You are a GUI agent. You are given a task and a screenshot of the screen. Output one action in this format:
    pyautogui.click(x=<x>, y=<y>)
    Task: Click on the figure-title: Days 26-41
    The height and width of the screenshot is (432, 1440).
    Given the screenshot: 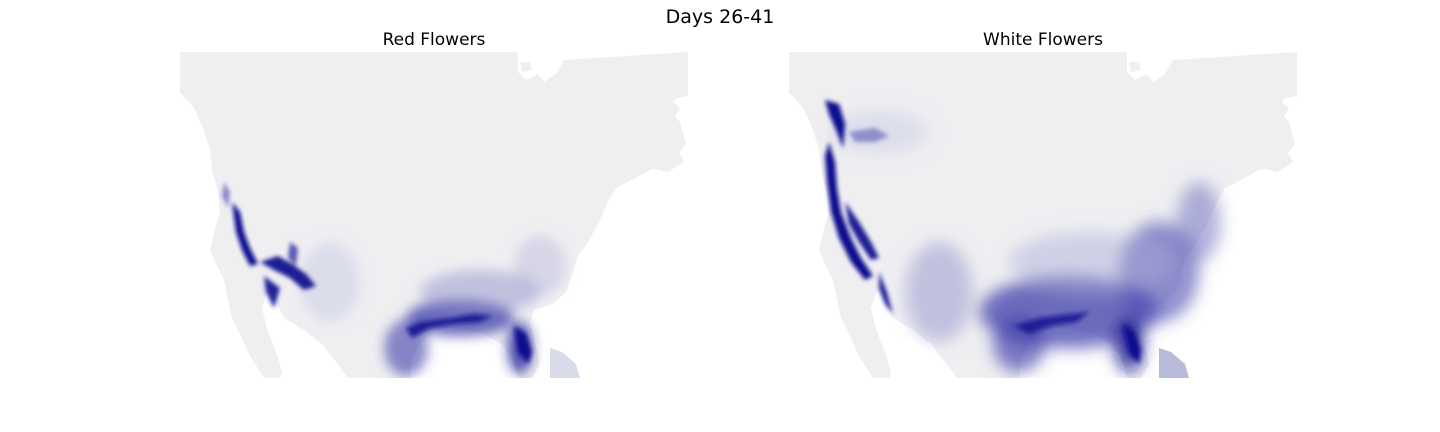 What is the action you would take?
    pyautogui.click(x=720, y=17)
    